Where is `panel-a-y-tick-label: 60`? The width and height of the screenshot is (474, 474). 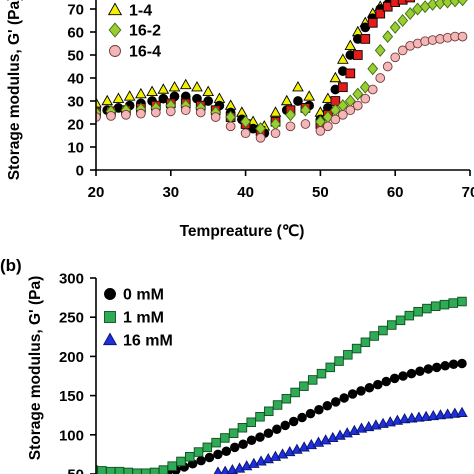
panel-a-y-tick-label: 60 is located at coordinates (75, 33).